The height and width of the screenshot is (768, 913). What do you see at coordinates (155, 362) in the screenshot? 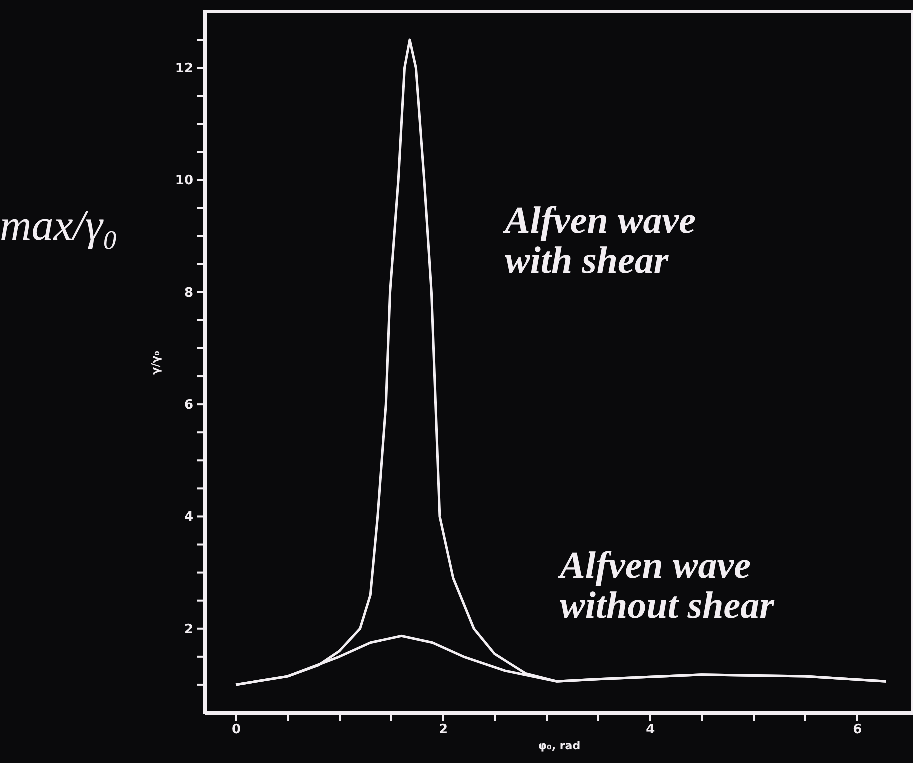
I see `y-axis-title: γ/γ₀` at bounding box center [155, 362].